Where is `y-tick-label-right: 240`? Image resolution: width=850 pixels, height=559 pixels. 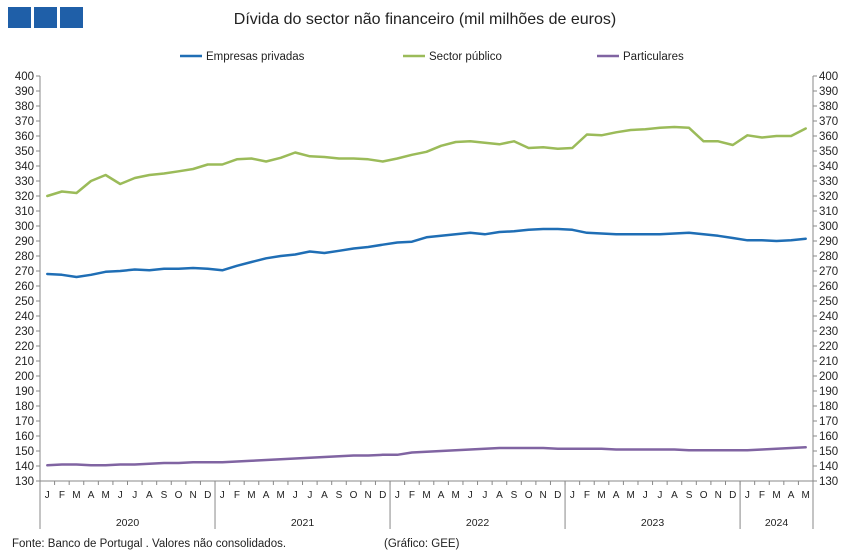 y-tick-label-right: 240 is located at coordinates (828, 317).